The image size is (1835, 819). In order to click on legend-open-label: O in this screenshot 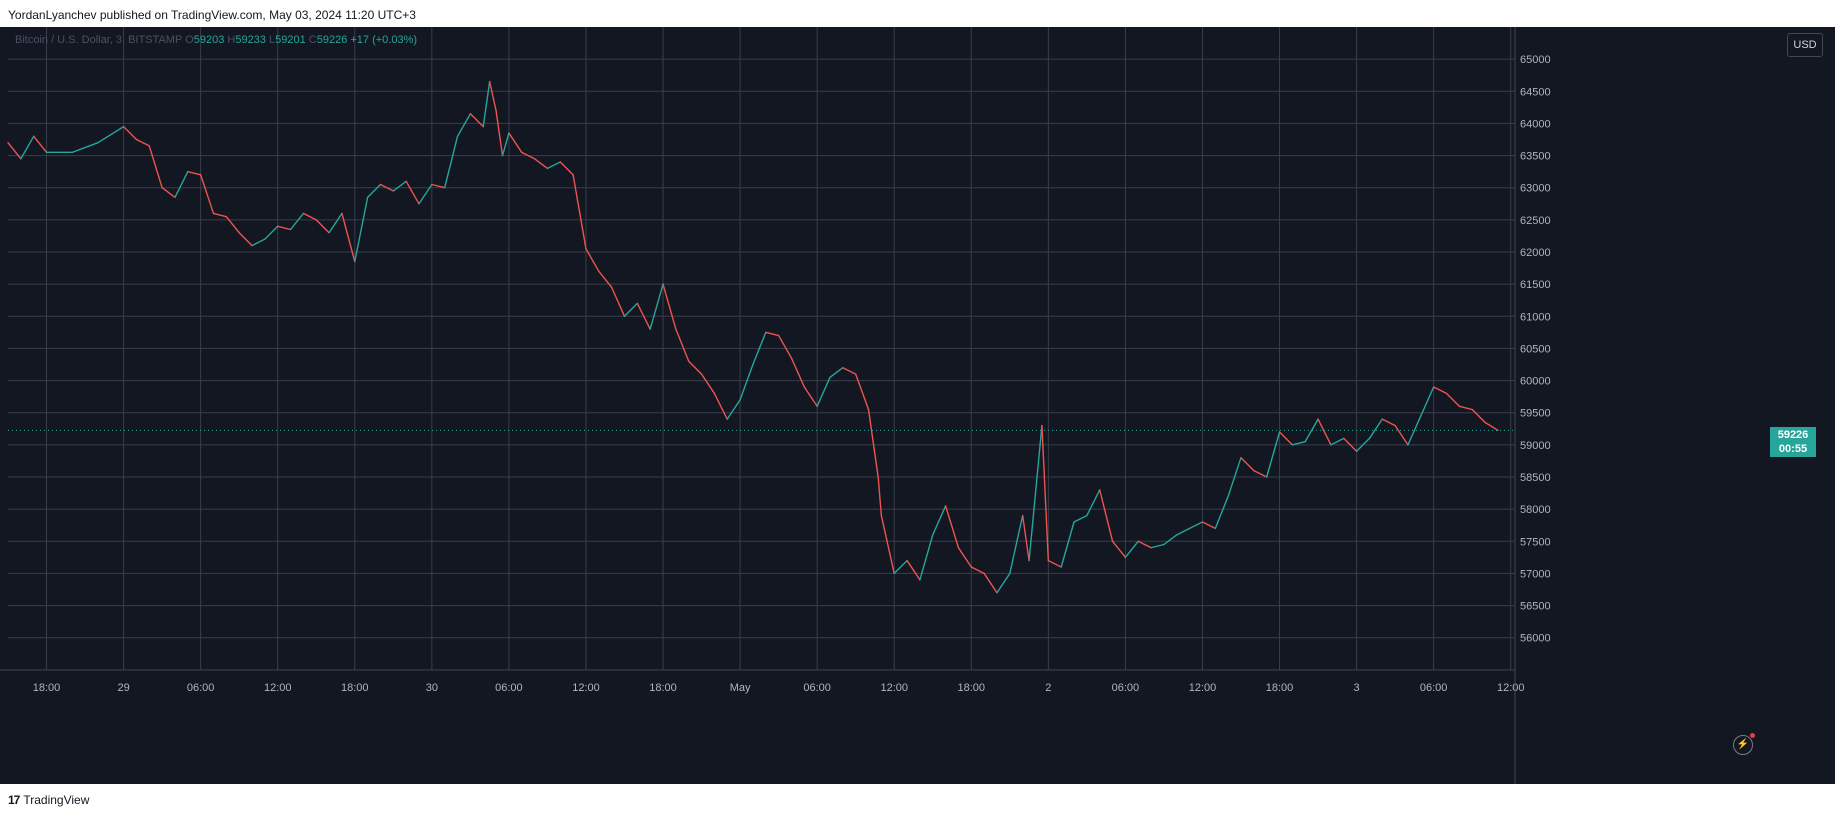, I will do `click(189, 40)`.